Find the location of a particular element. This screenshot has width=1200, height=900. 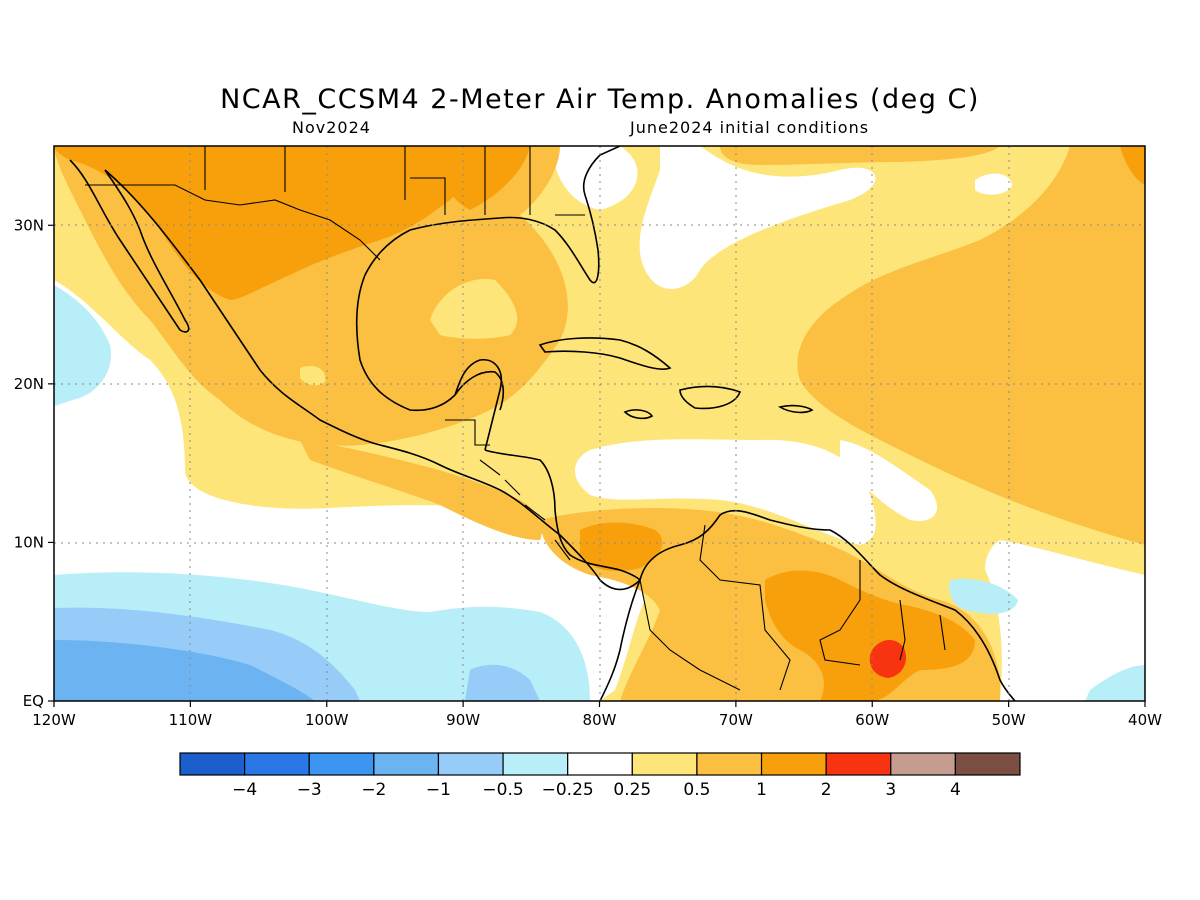

colorbar-label: 0.5 is located at coordinates (696, 790).